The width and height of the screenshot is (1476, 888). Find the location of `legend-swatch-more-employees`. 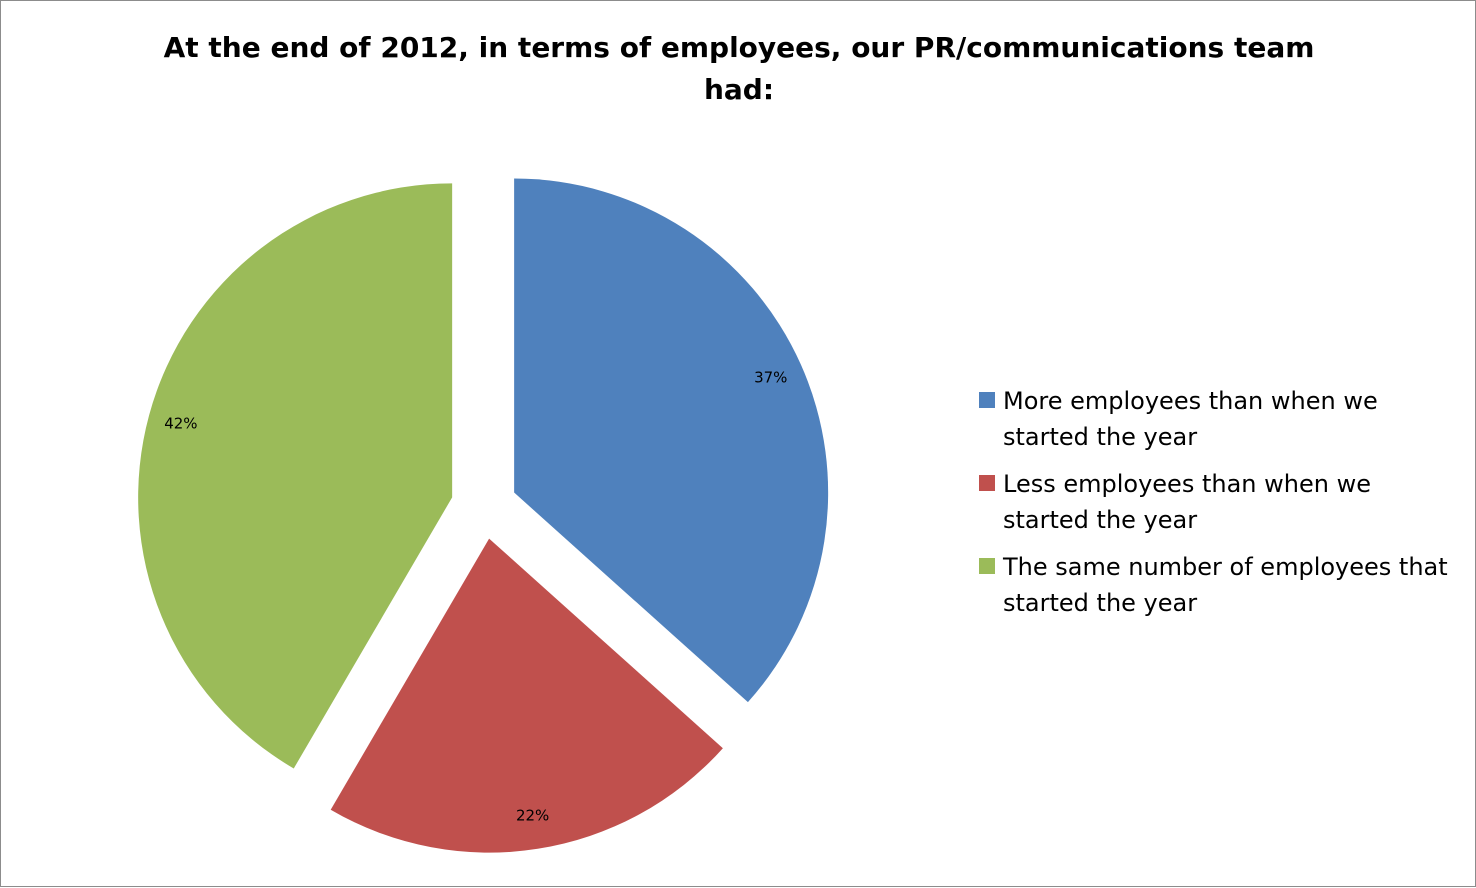

legend-swatch-more-employees is located at coordinates (987, 400).